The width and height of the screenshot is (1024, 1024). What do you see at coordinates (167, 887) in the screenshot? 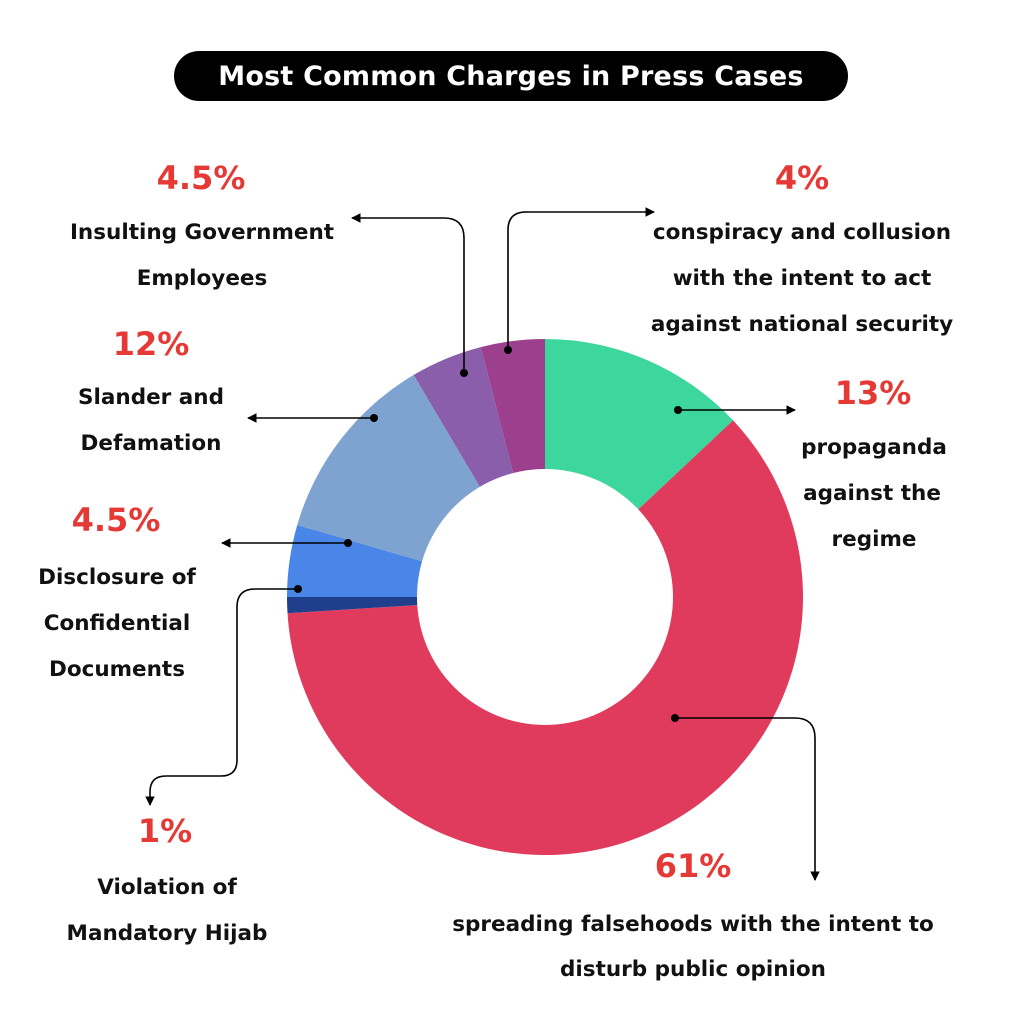
I see `slice-category-label-2-line-0: Violation of` at bounding box center [167, 887].